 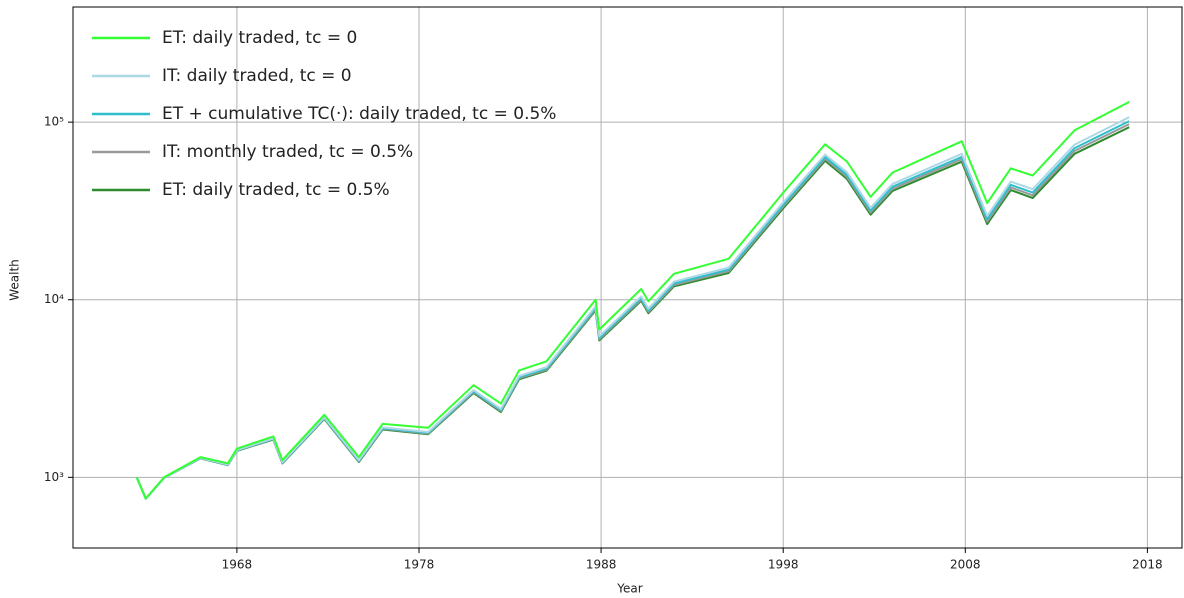 I want to click on x-tick-label: 2018, so click(x=1147, y=565).